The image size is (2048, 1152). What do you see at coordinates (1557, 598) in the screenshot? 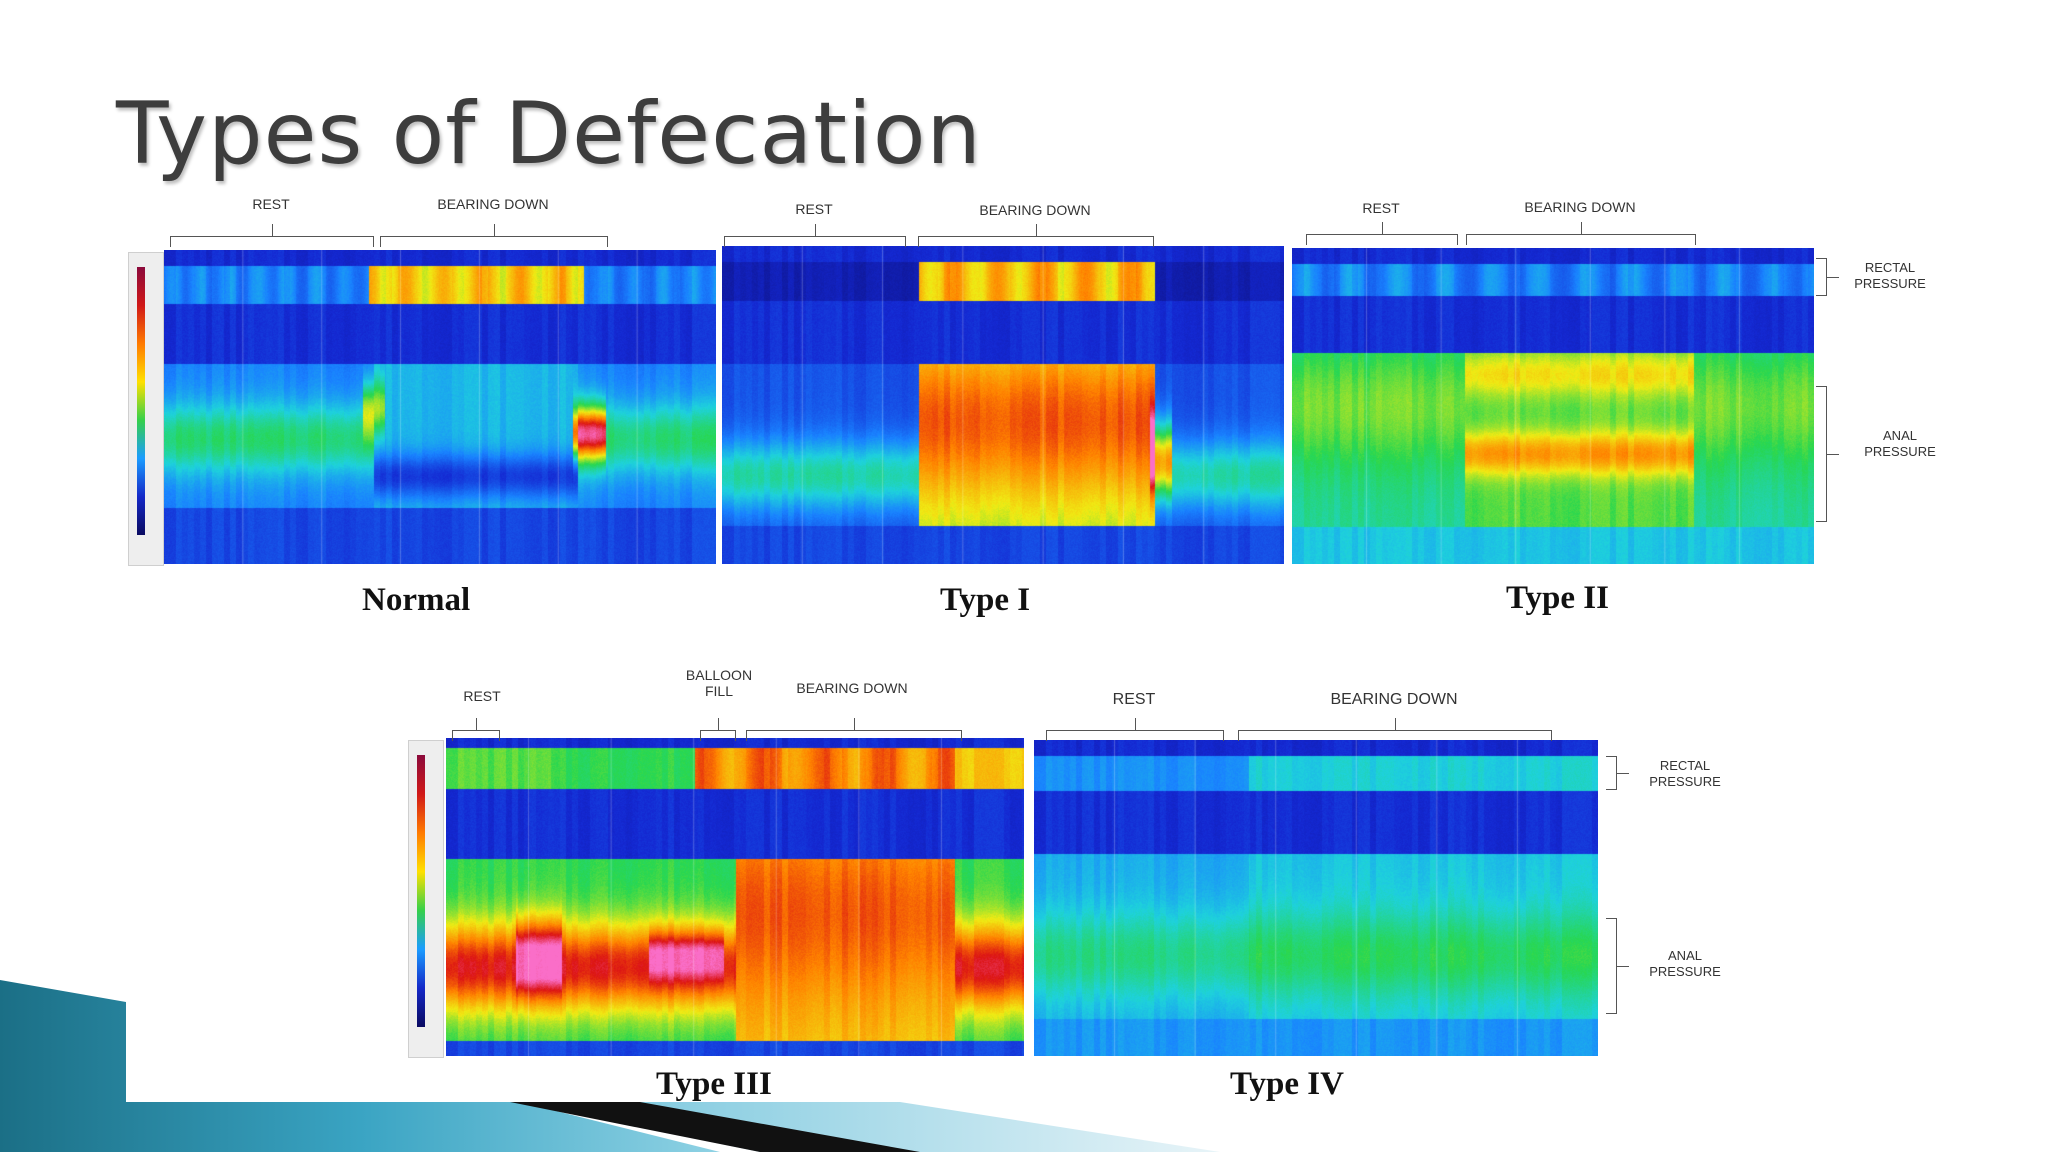
I see `panel-caption-type-ii: Type II` at bounding box center [1557, 598].